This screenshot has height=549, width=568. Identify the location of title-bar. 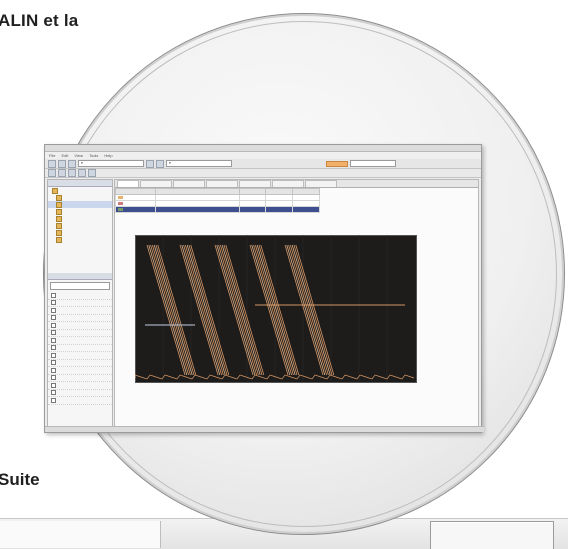
(263, 148).